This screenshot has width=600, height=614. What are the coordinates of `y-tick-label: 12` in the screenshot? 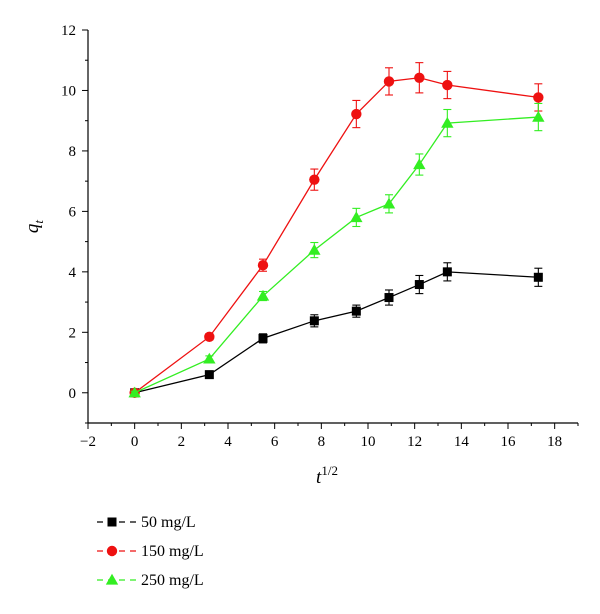 It's located at (68, 31).